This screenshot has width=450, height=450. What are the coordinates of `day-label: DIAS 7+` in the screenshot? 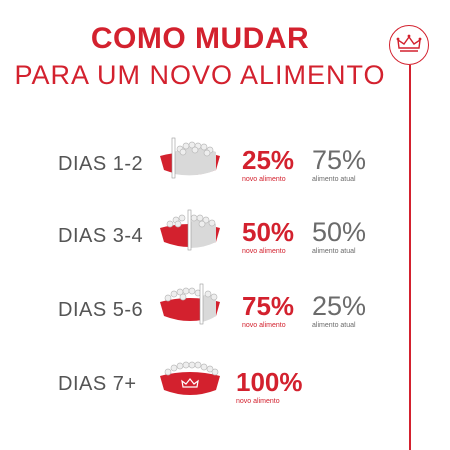 It's located at (97, 384).